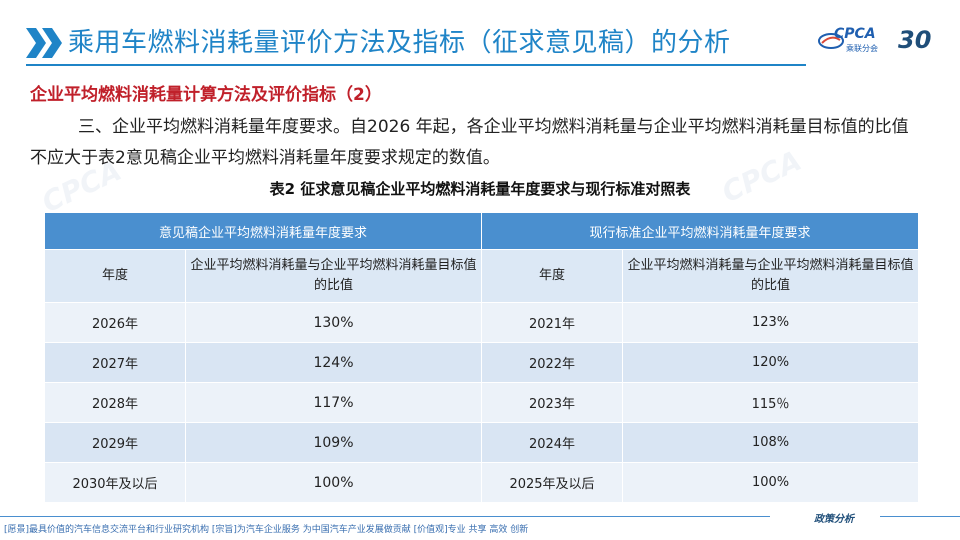 The height and width of the screenshot is (540, 960). What do you see at coordinates (115, 482) in the screenshot?
I see `year-cell: 2030年及以后` at bounding box center [115, 482].